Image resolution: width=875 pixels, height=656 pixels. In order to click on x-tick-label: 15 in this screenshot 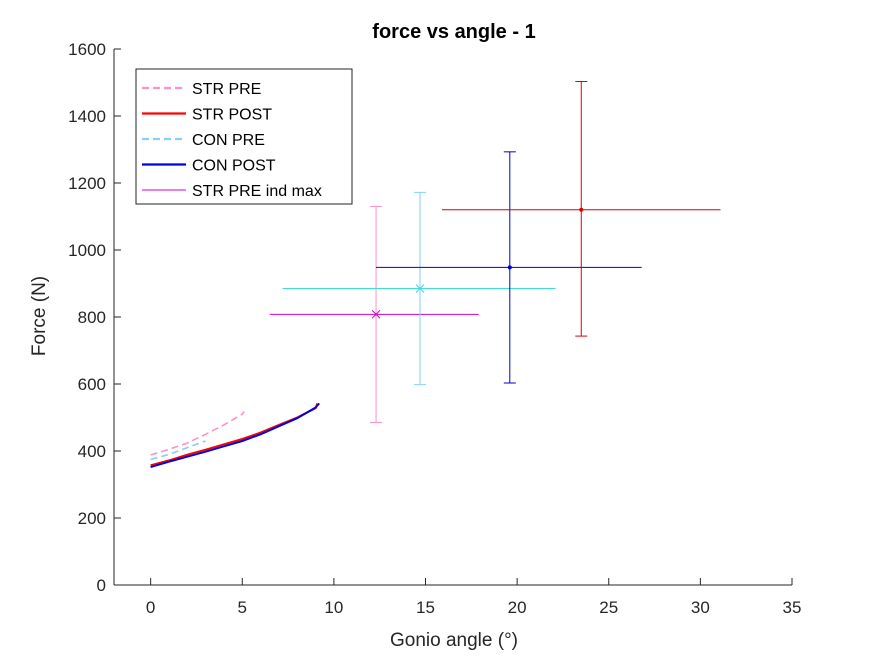, I will do `click(425, 607)`.